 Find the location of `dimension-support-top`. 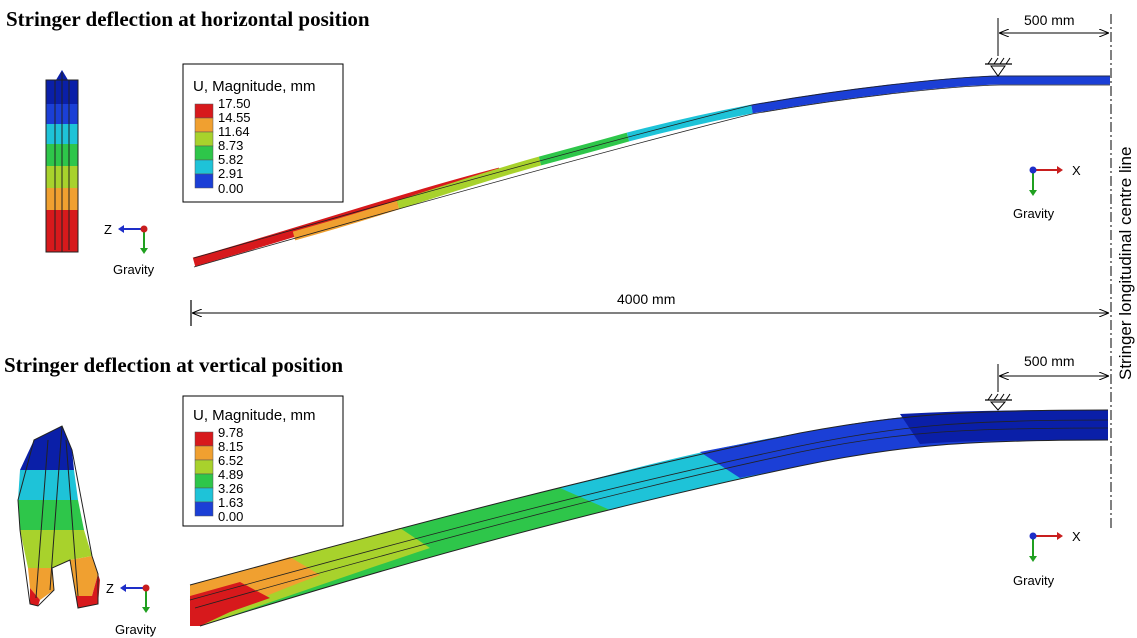

dimension-support-top is located at coordinates (1052, 37).